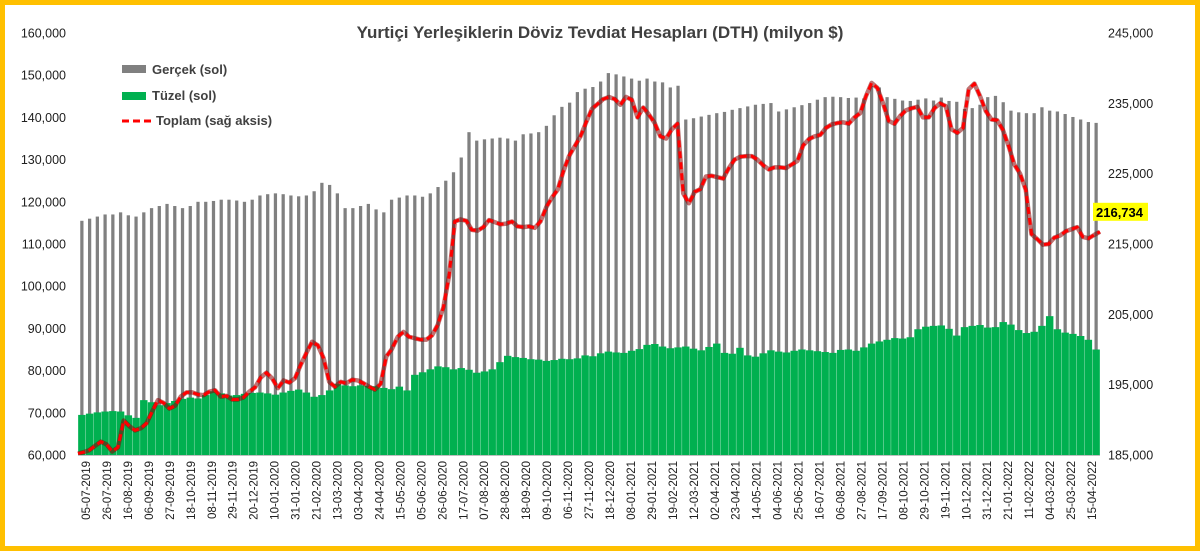  Describe the element at coordinates (339, 490) in the screenshot. I see `x-tick-label: 13-03-2020` at that location.